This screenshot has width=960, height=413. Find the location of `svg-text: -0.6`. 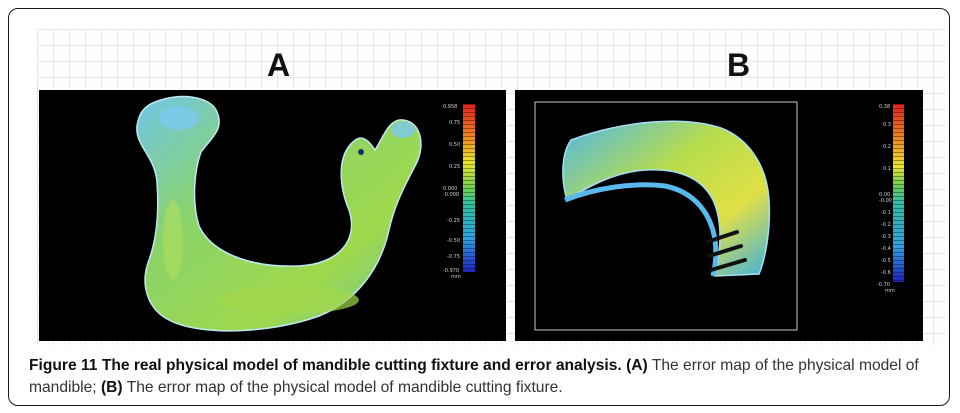

svg-text: -0.6 is located at coordinates (886, 273).